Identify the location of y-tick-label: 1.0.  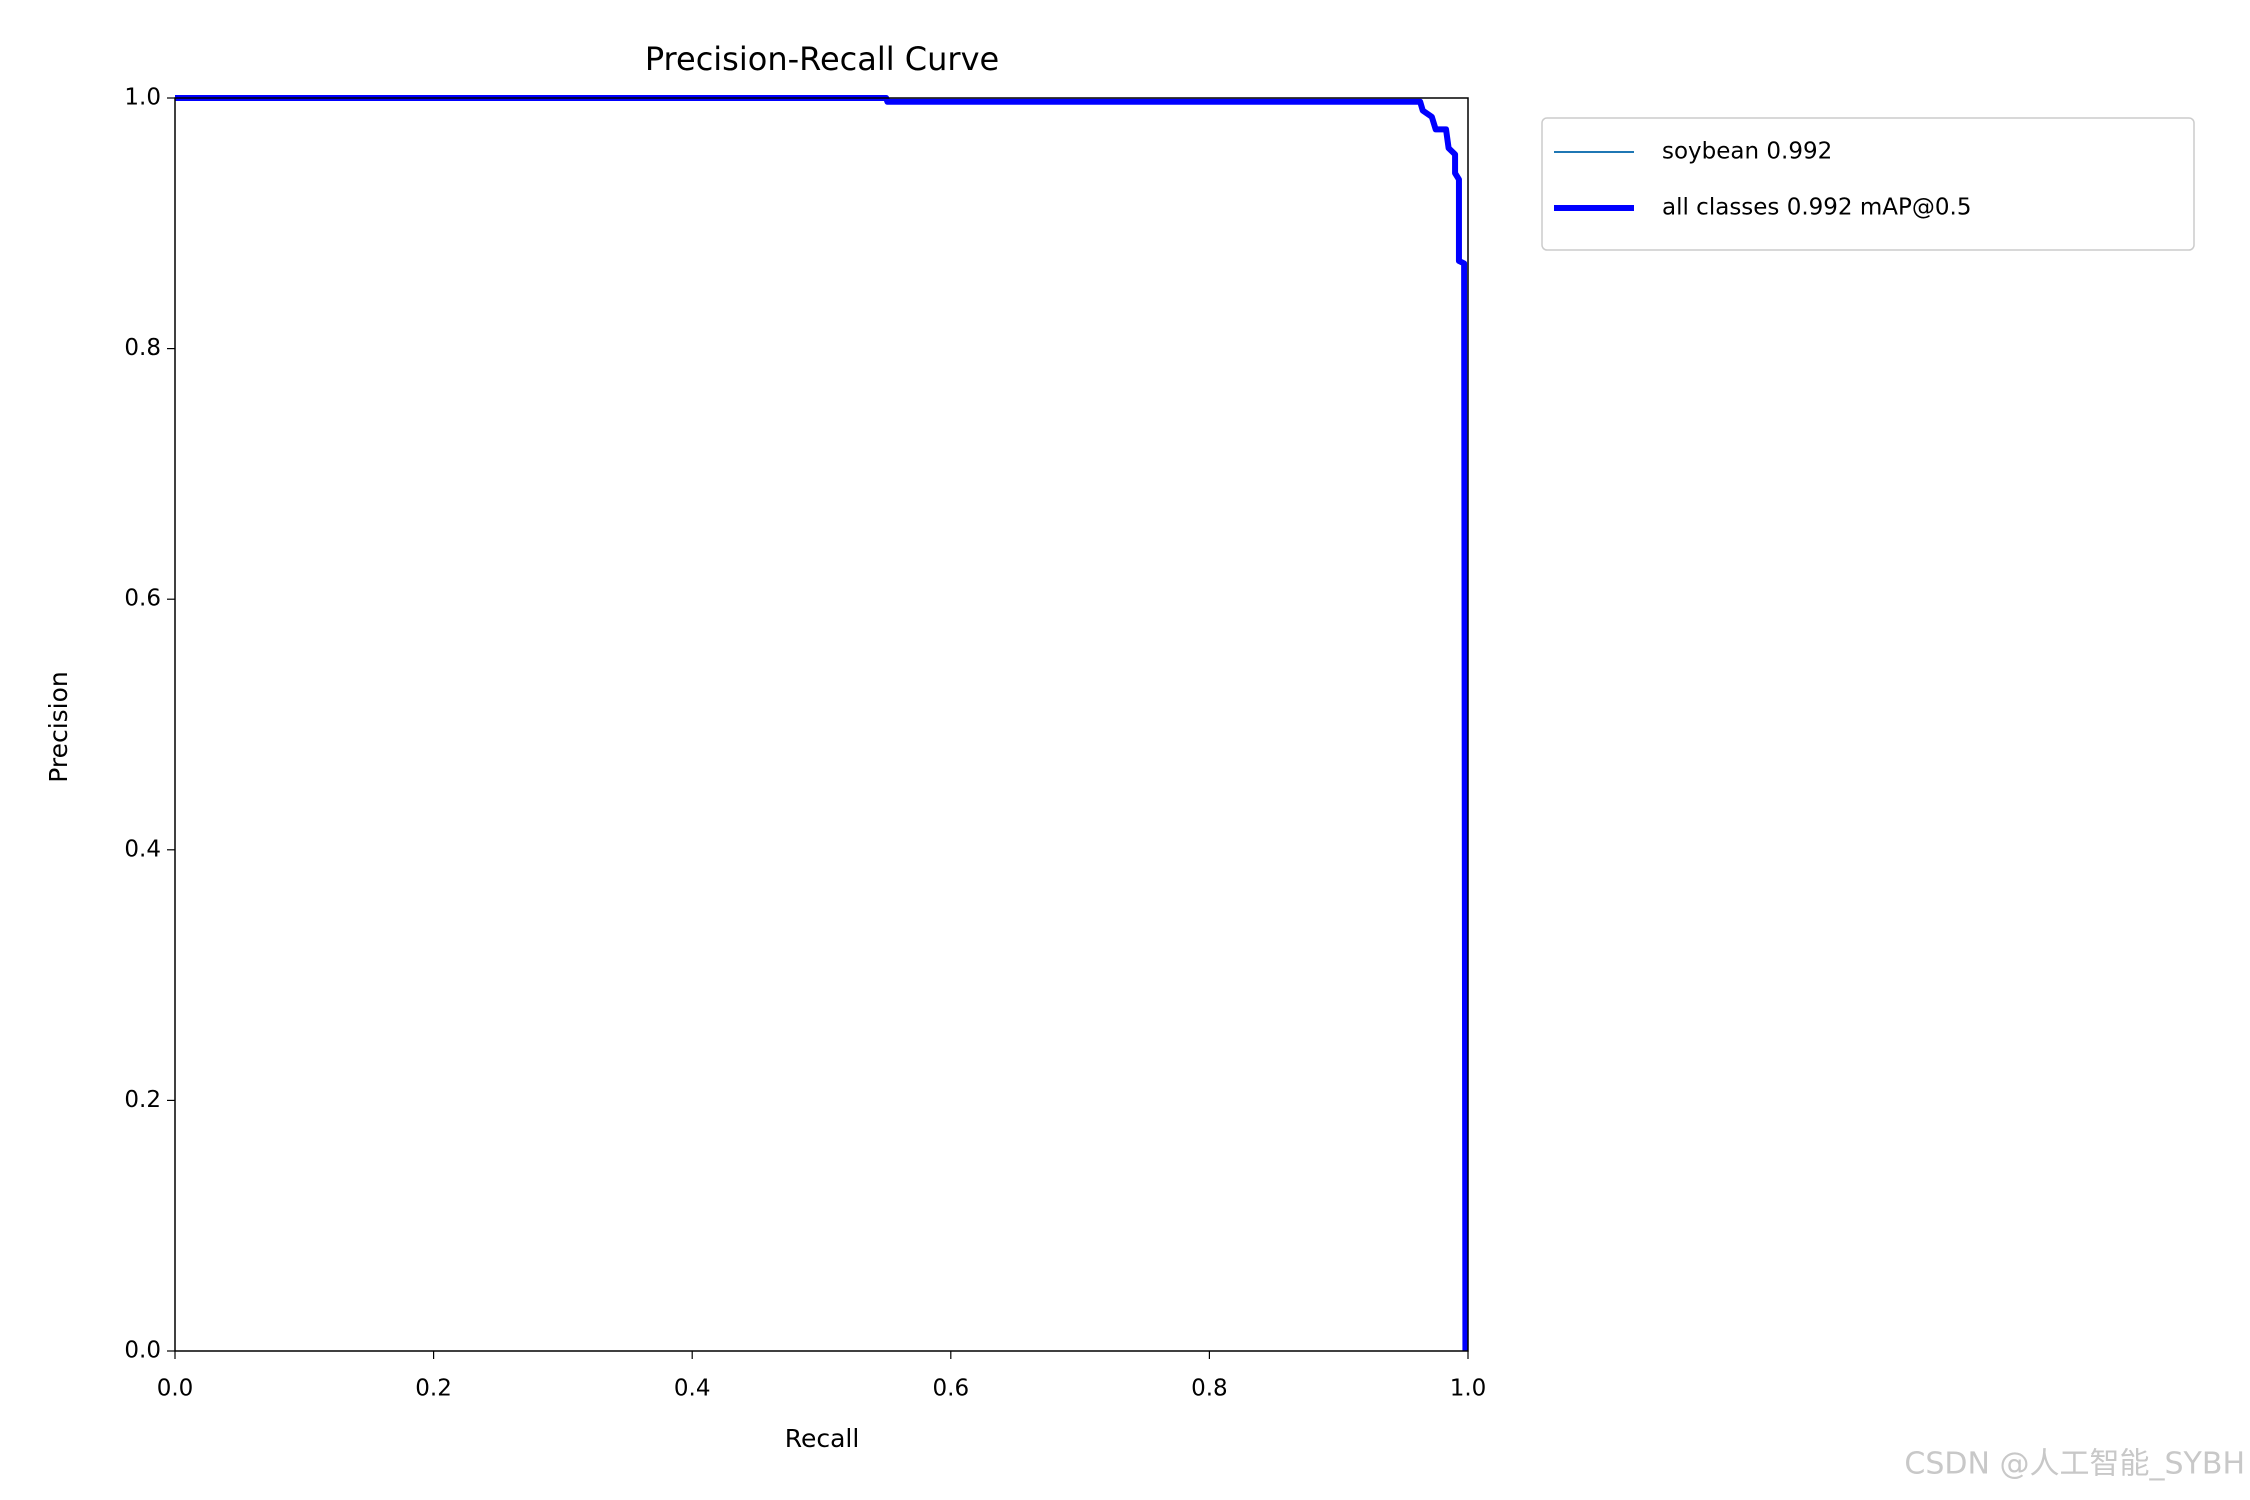
(142, 98).